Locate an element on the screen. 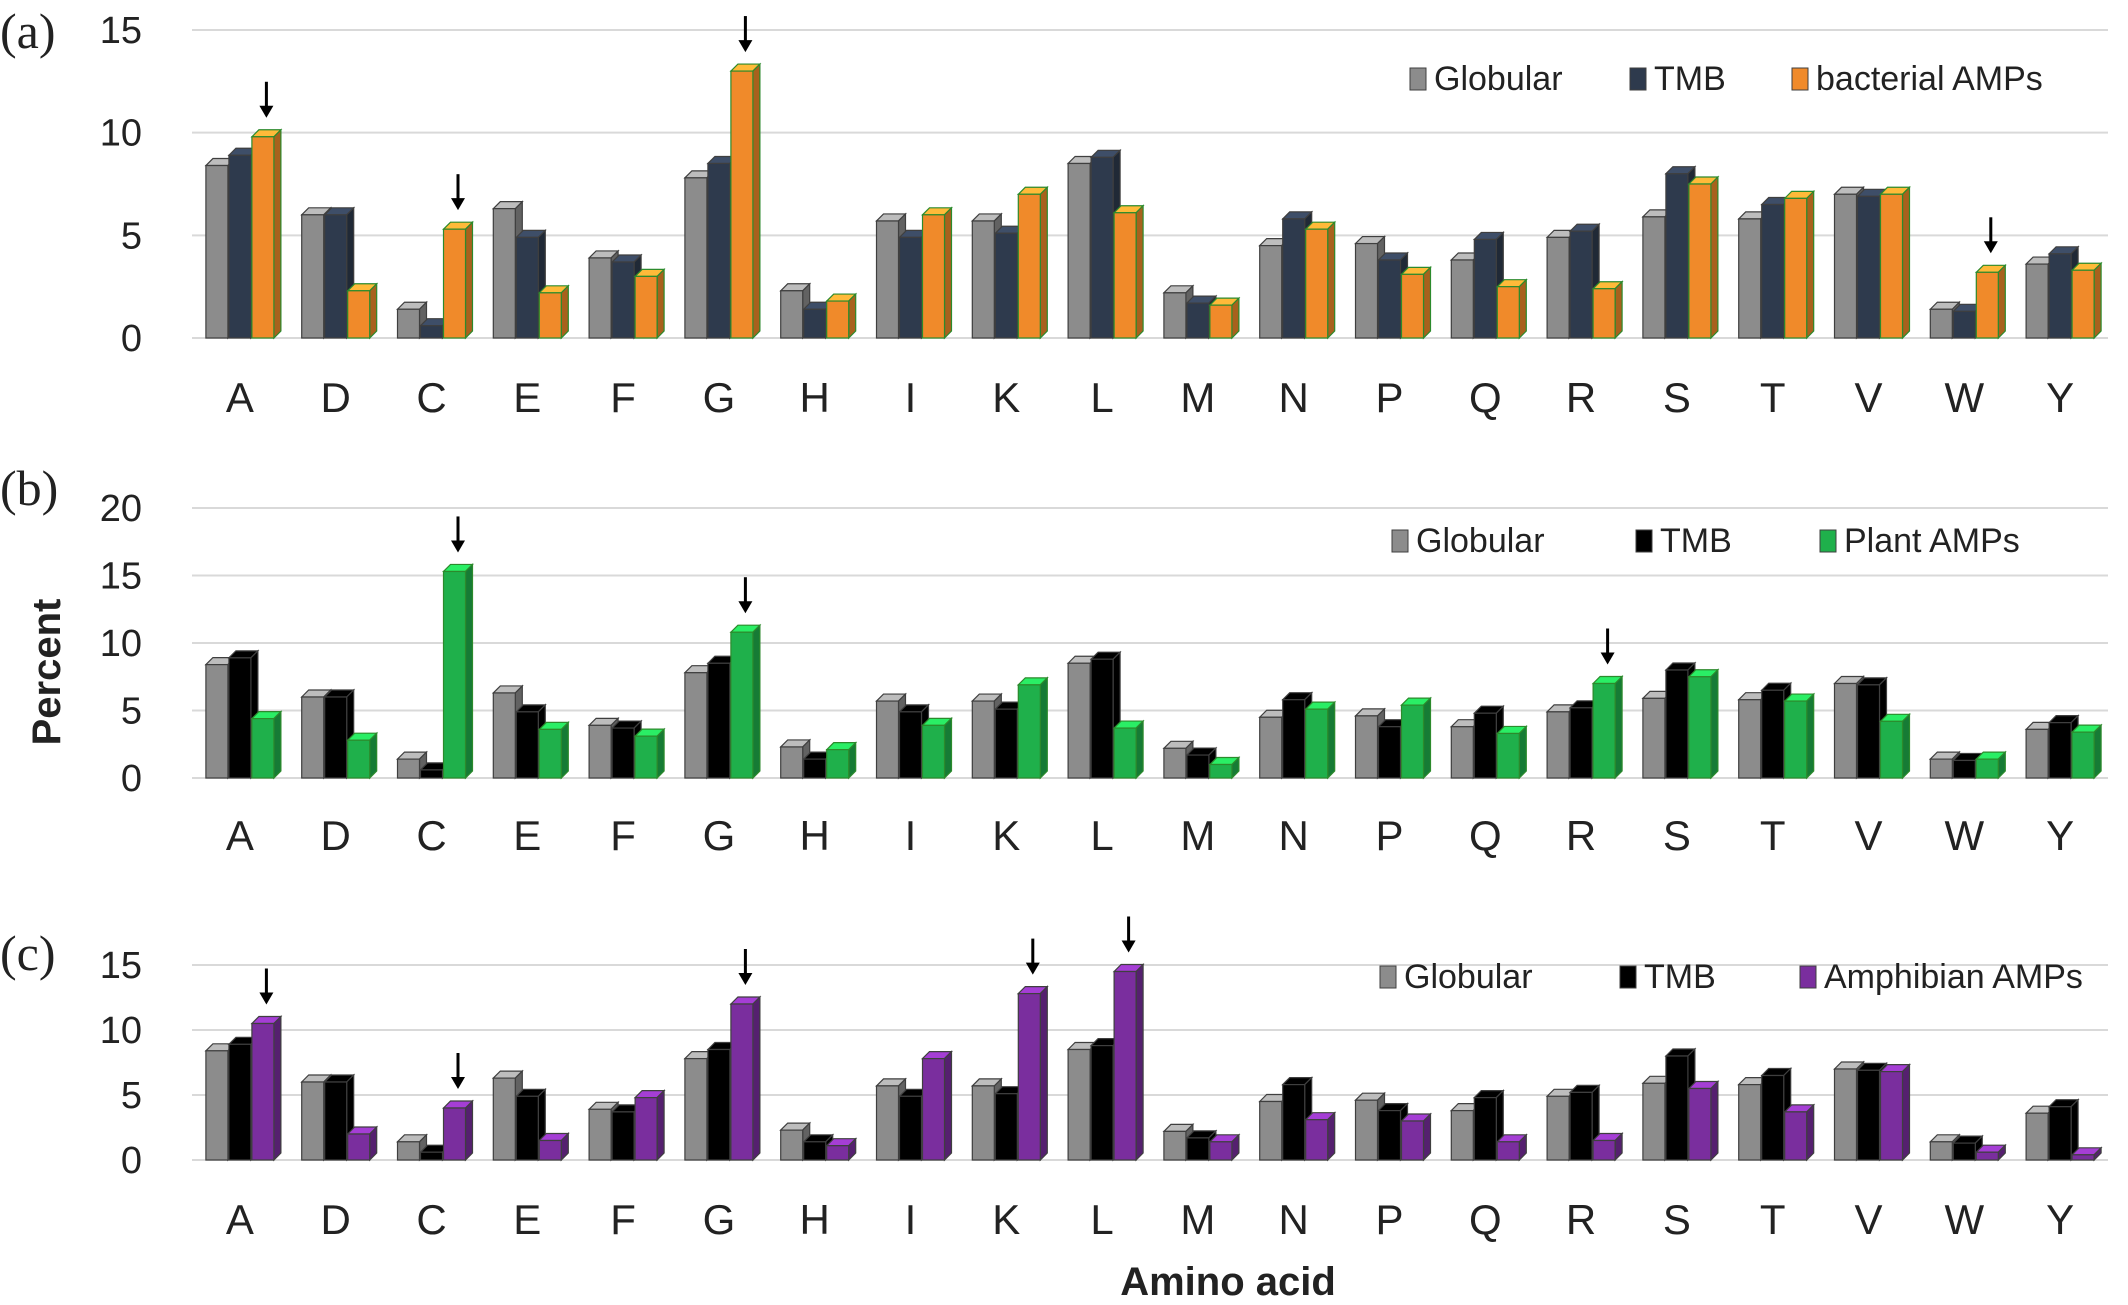 This screenshot has width=2128, height=1305. x-tick-label: Y is located at coordinates (2060, 835).